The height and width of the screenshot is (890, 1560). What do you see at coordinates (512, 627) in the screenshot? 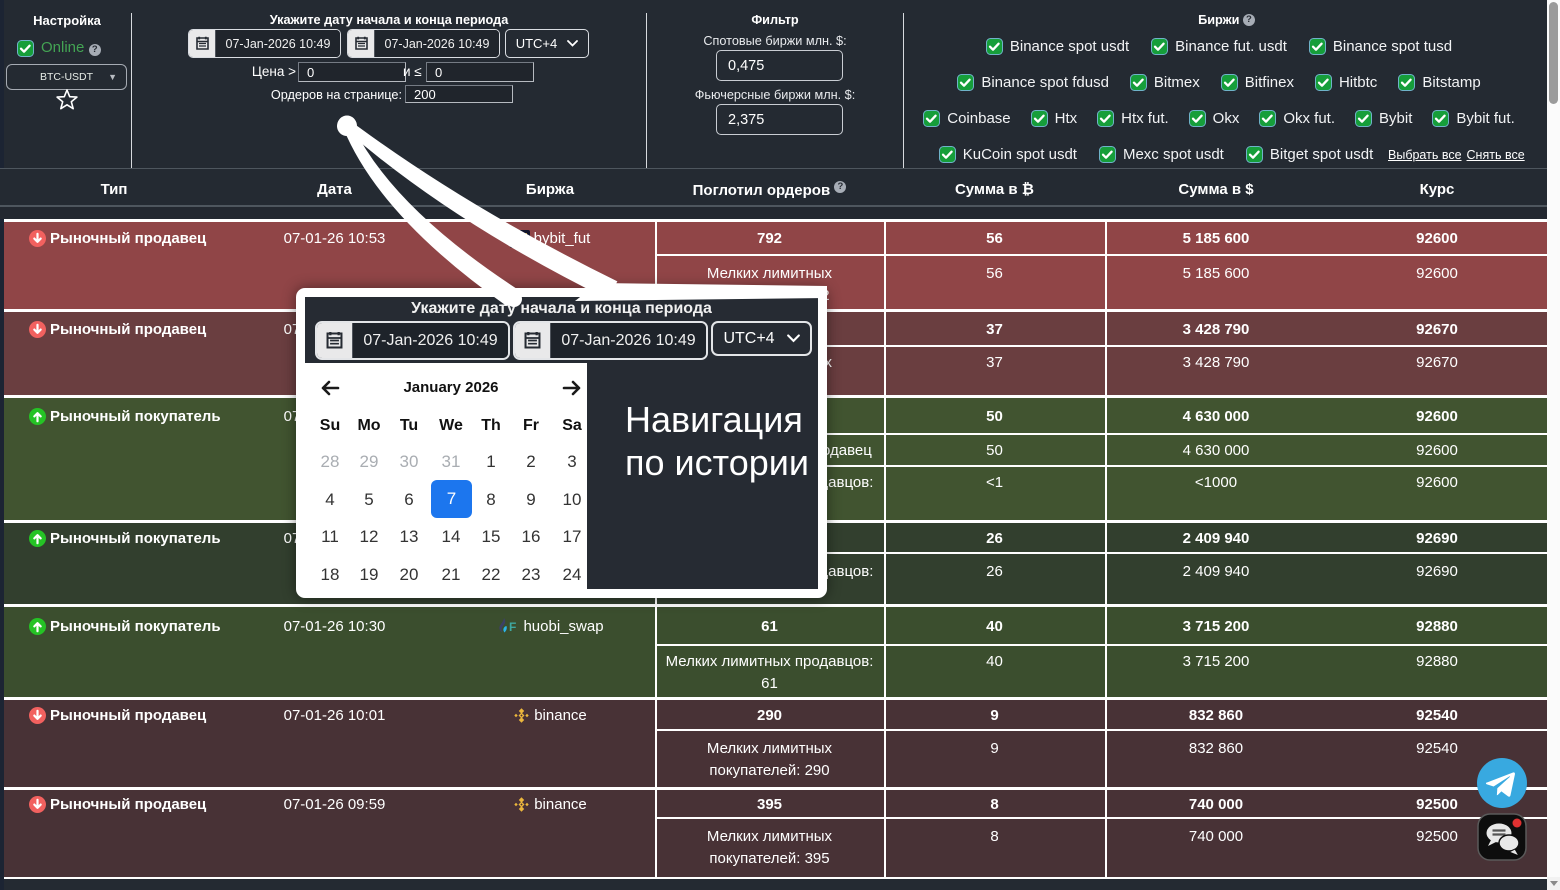
I see `svg-text: F` at bounding box center [512, 627].